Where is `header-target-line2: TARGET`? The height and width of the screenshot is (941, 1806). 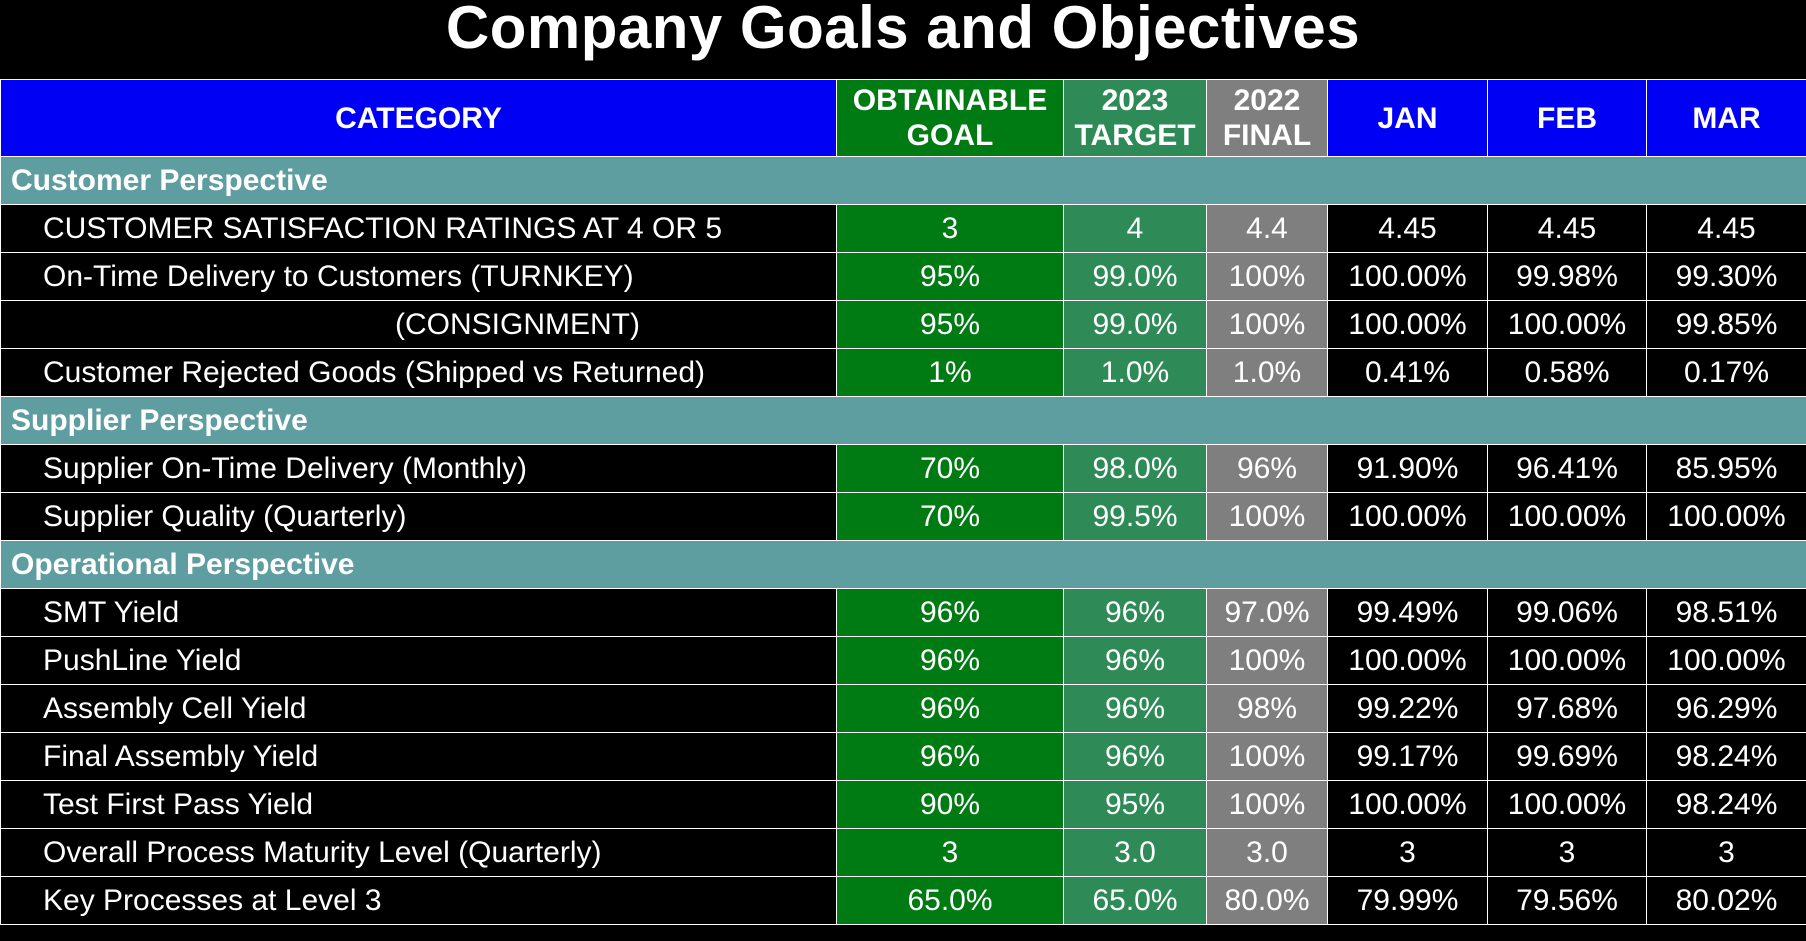
header-target-line2: TARGET is located at coordinates (1135, 135).